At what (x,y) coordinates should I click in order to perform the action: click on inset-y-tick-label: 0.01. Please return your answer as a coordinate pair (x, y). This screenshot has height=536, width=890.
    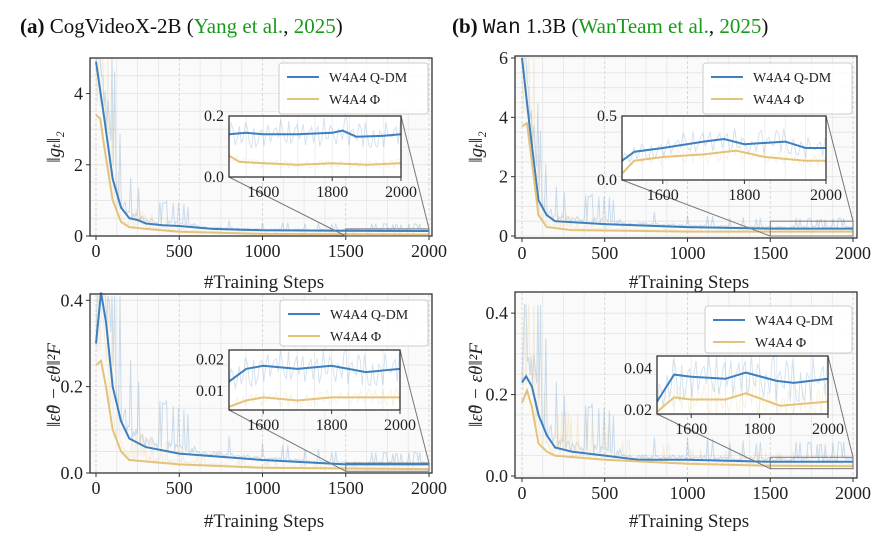
    Looking at the image, I should click on (210, 391).